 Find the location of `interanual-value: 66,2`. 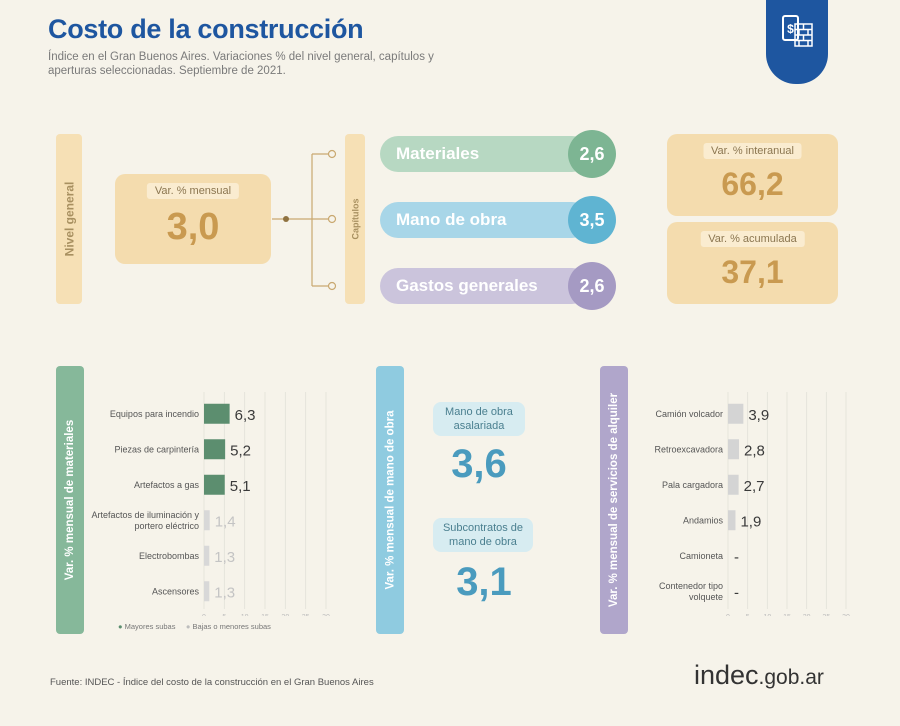

interanual-value: 66,2 is located at coordinates (752, 184).